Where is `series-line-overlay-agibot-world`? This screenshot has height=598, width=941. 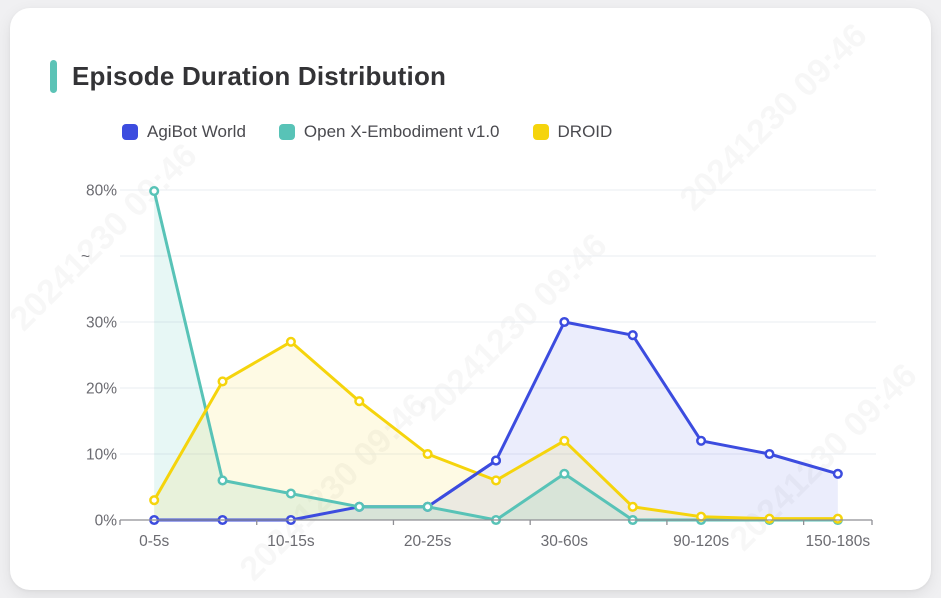 series-line-overlay-agibot-world is located at coordinates (468, 479).